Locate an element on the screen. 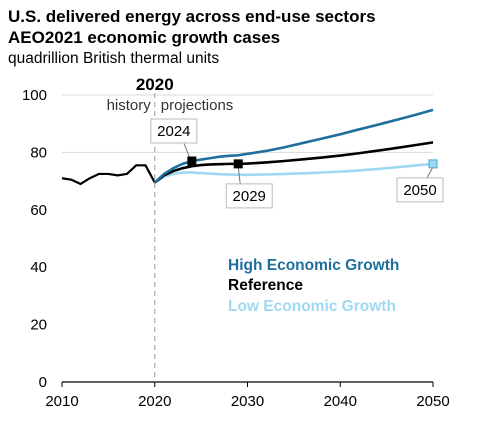 The height and width of the screenshot is (431, 490). chart-subtitle: AEO2021 economic growth cases is located at coordinates (144, 37).